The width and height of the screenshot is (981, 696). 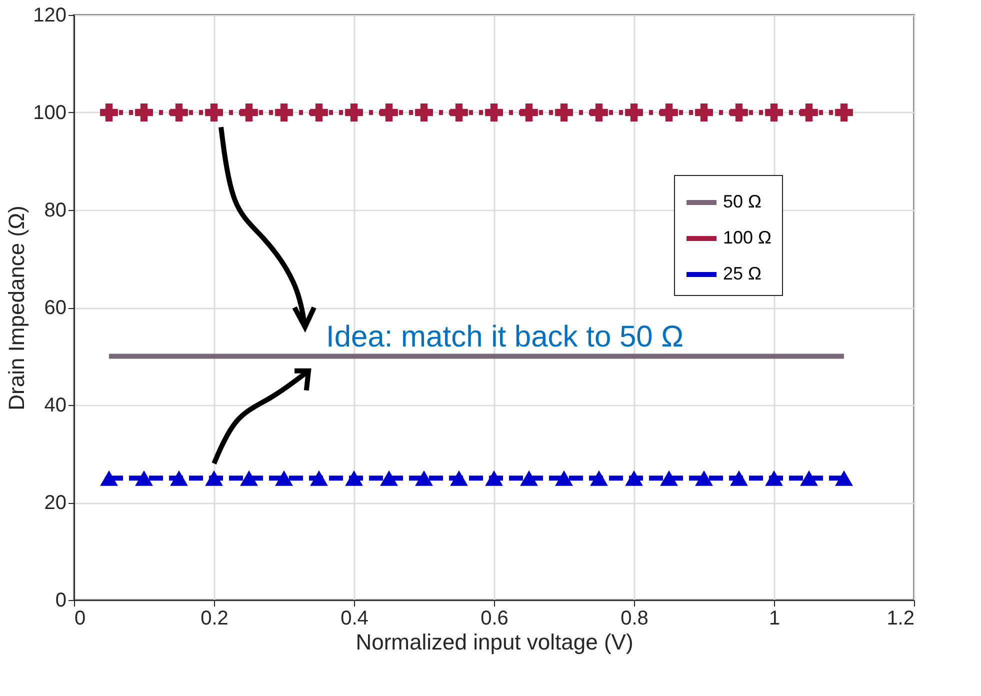 I want to click on y-tick-label: 20, so click(x=55, y=503).